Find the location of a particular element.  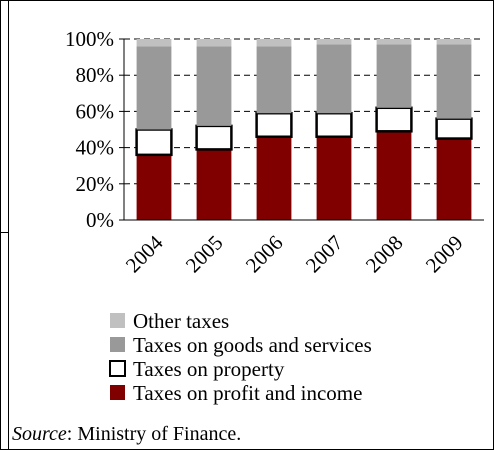

bar-segment-taxes-on-property-2005 is located at coordinates (214, 137).